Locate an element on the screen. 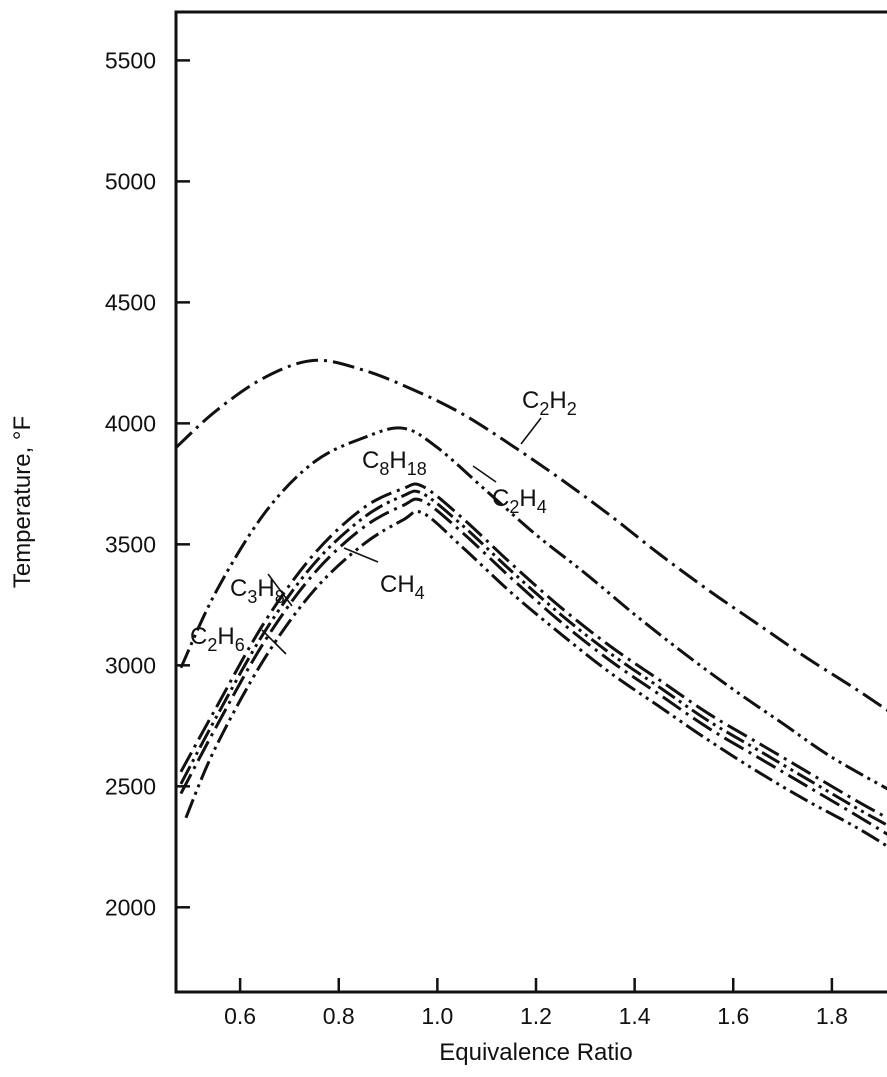  label-leaders is located at coordinates (401, 536).